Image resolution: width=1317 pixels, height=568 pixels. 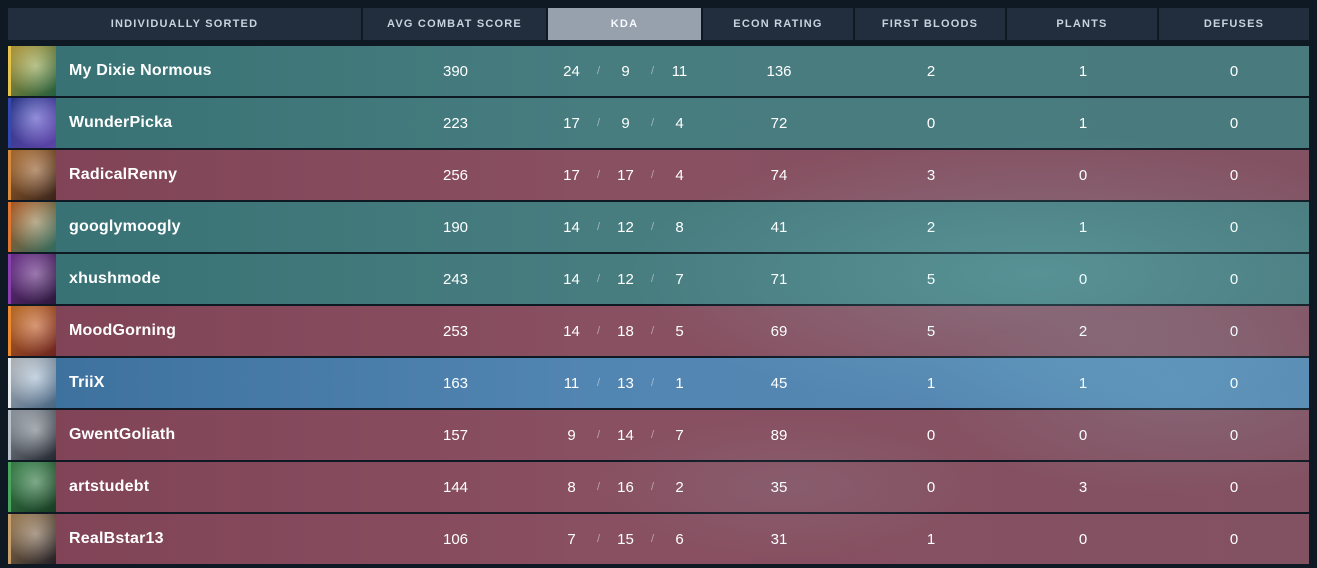 I want to click on column-header-avg-combat-score: AVG COMBAT SCORE, so click(x=455, y=24).